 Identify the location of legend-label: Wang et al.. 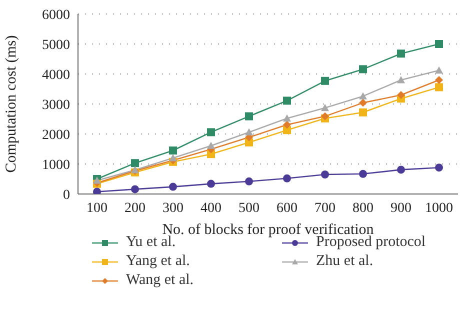
(160, 280).